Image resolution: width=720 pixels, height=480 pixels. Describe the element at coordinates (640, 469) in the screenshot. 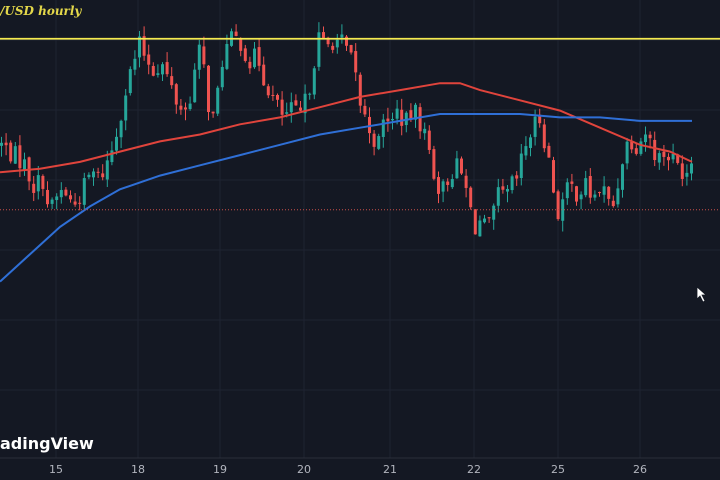

I see `x-tick-label-26: 26` at that location.